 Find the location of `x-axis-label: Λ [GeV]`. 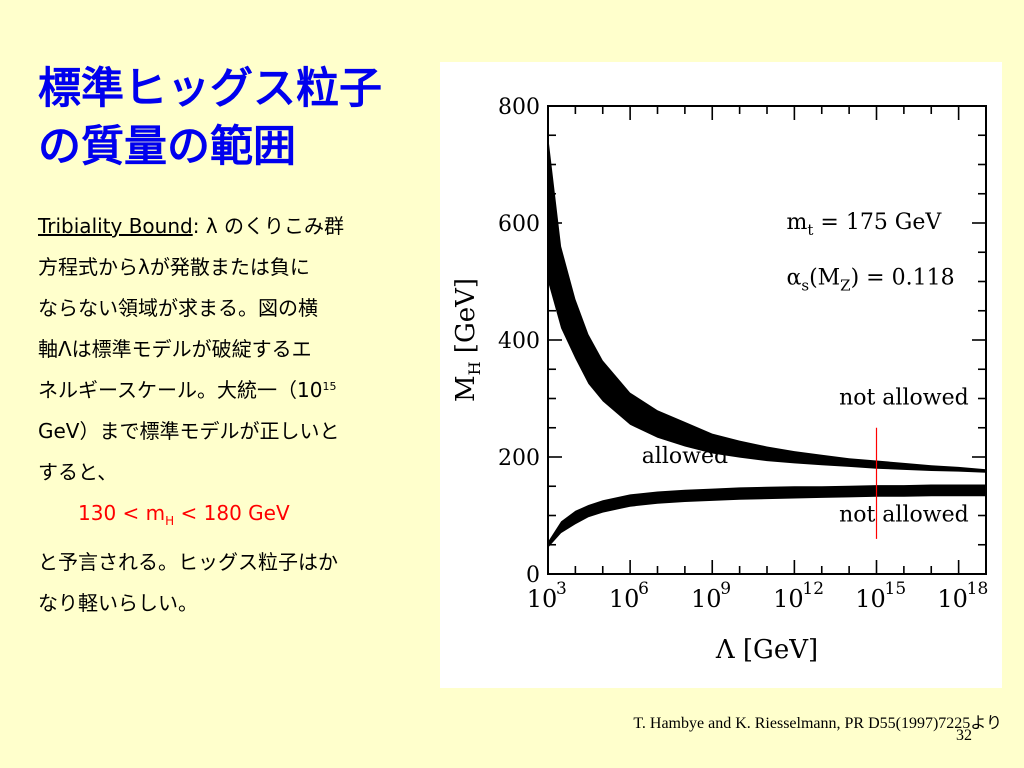

x-axis-label: Λ [GeV] is located at coordinates (766, 650).